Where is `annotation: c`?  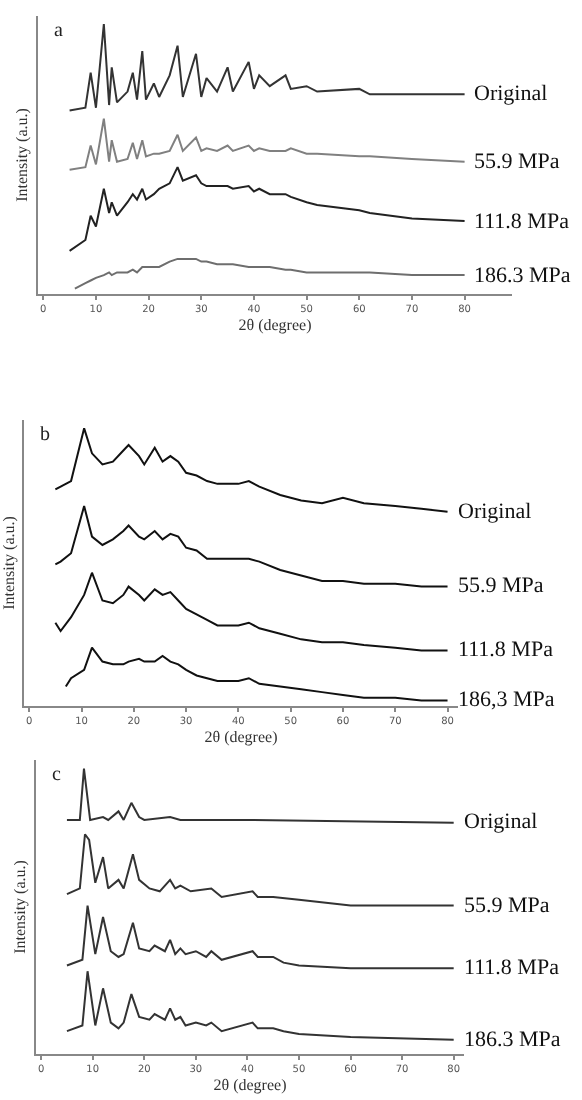
annotation: c is located at coordinates (57, 775).